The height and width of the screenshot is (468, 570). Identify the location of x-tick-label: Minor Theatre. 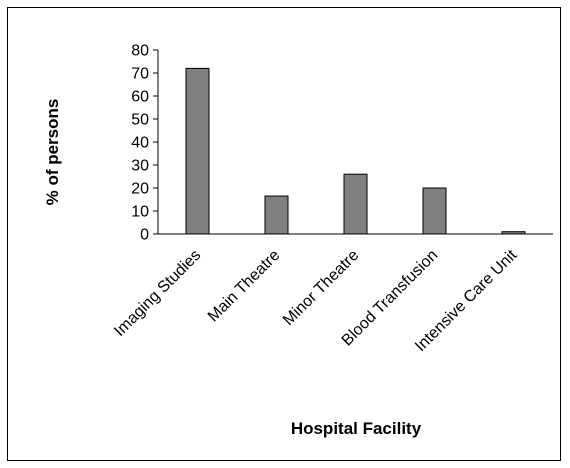
(321, 288).